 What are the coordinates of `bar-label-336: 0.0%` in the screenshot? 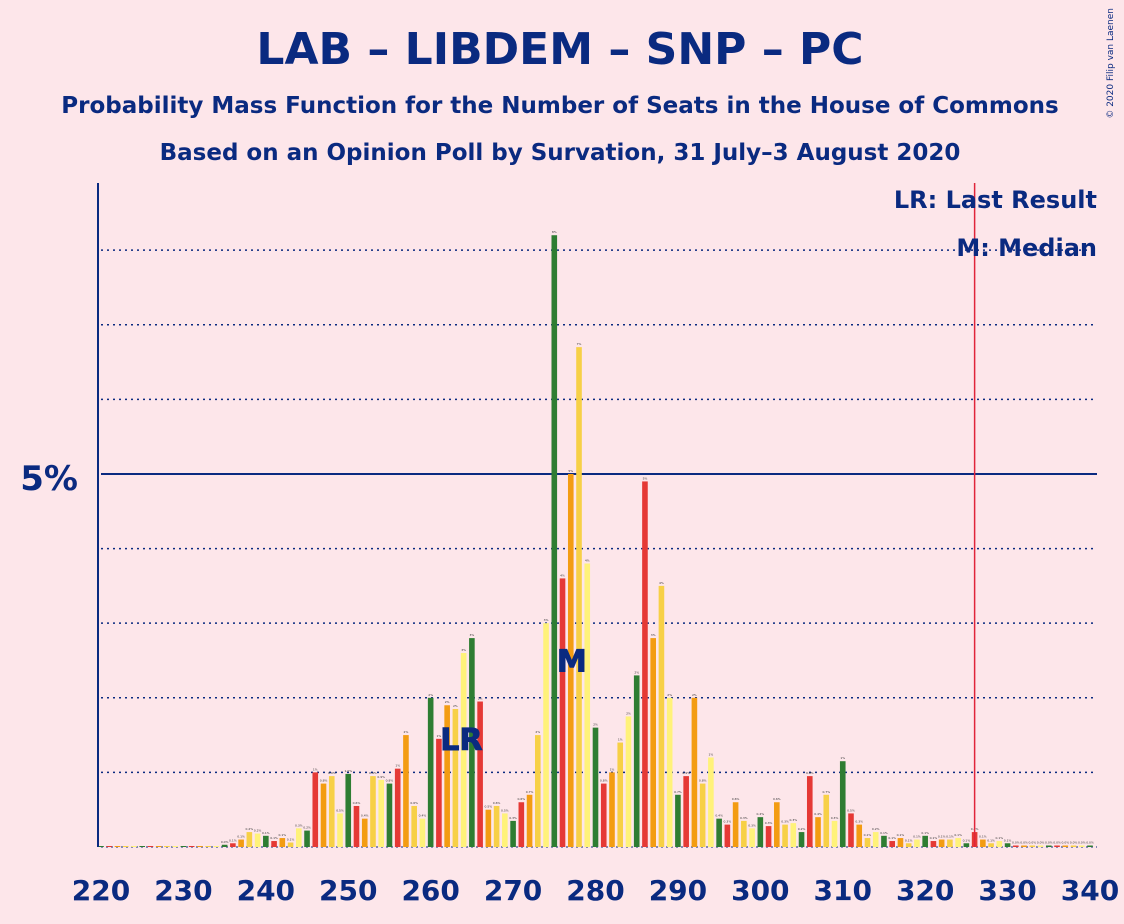 It's located at (1057, 843).